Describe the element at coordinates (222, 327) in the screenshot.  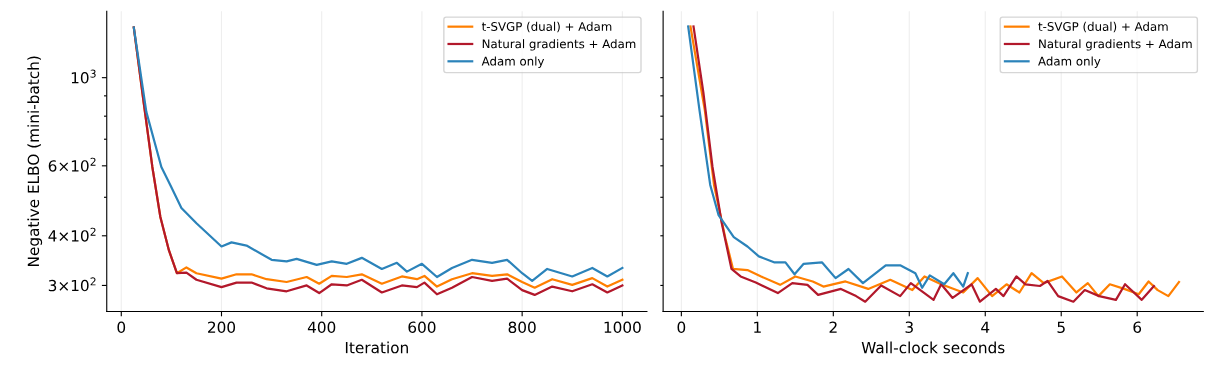
I see `x-tick-label: 200` at that location.